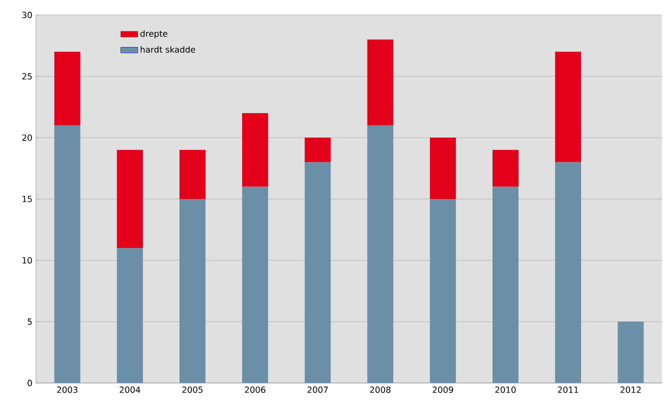  What do you see at coordinates (27, 76) in the screenshot?
I see `y-tick-label: 25` at bounding box center [27, 76].